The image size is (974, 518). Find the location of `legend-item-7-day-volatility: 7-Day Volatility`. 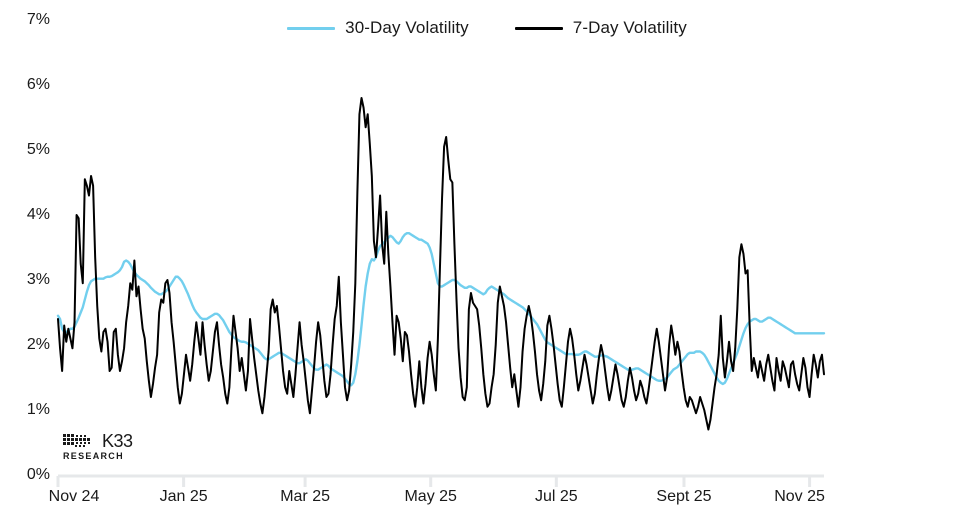

legend-item-7-day-volatility: 7-Day Volatility is located at coordinates (600, 28).